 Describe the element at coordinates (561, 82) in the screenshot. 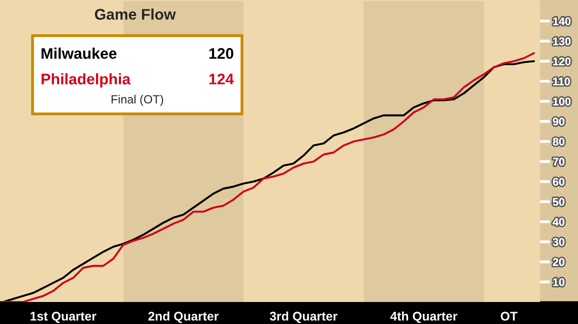

I see `y-tick-label: 110` at that location.